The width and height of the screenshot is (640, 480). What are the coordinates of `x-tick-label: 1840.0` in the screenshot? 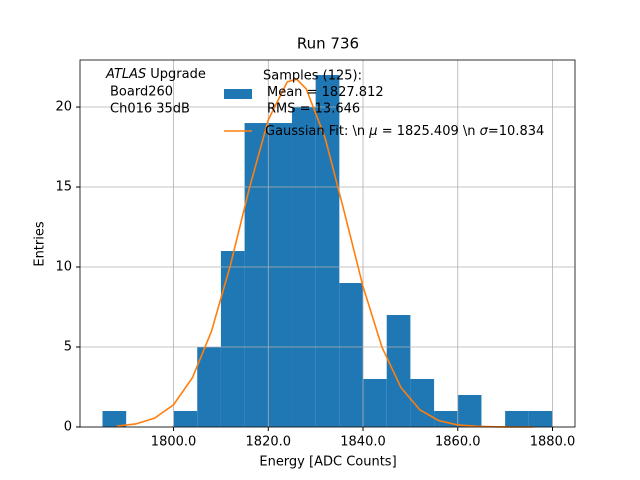 It's located at (363, 442).